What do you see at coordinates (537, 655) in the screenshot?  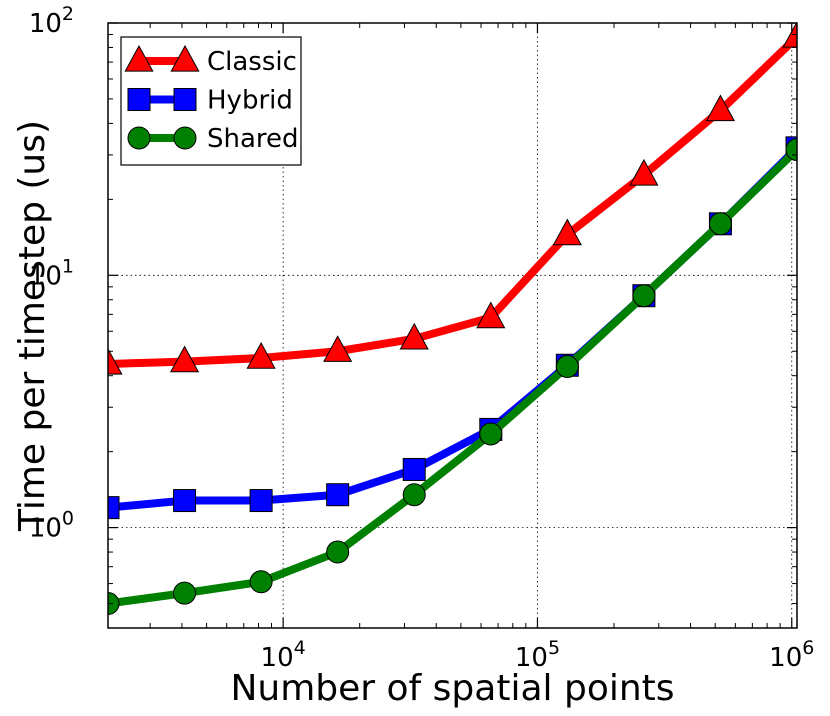 I see `x-tick-label: 10⁵` at bounding box center [537, 655].